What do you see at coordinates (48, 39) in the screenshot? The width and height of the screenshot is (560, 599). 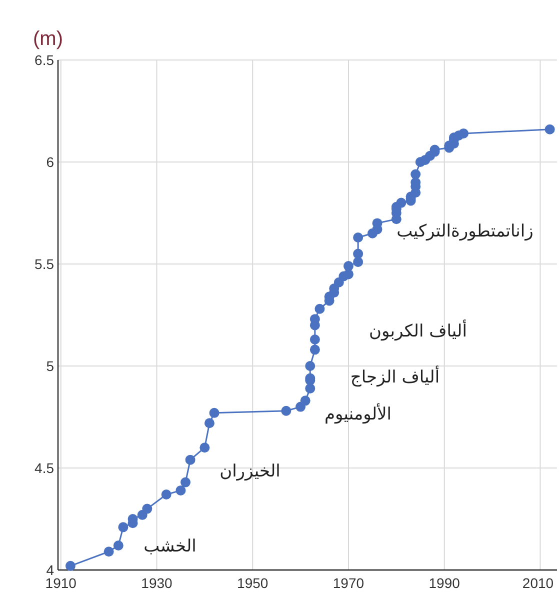 I see `y-axis-title: (m)` at bounding box center [48, 39].